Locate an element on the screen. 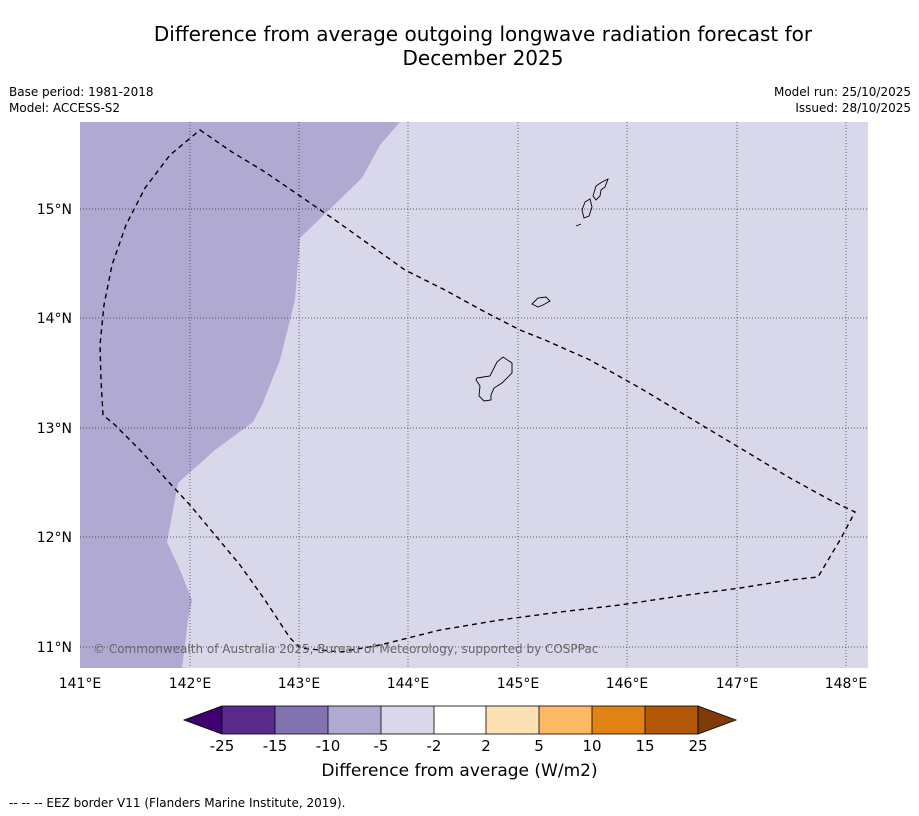  colorbar-tick: -25 is located at coordinates (222, 746).